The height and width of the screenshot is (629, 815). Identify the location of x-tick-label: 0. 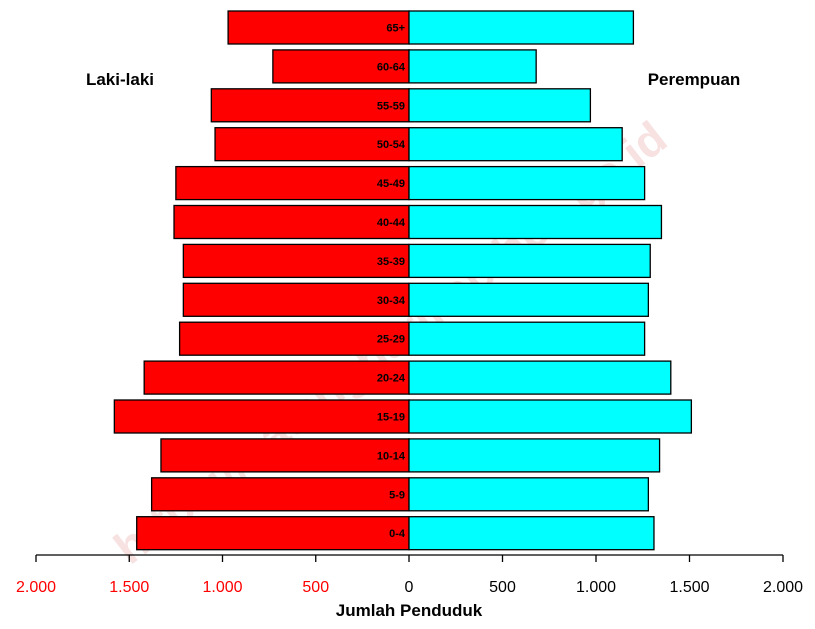
(409, 587).